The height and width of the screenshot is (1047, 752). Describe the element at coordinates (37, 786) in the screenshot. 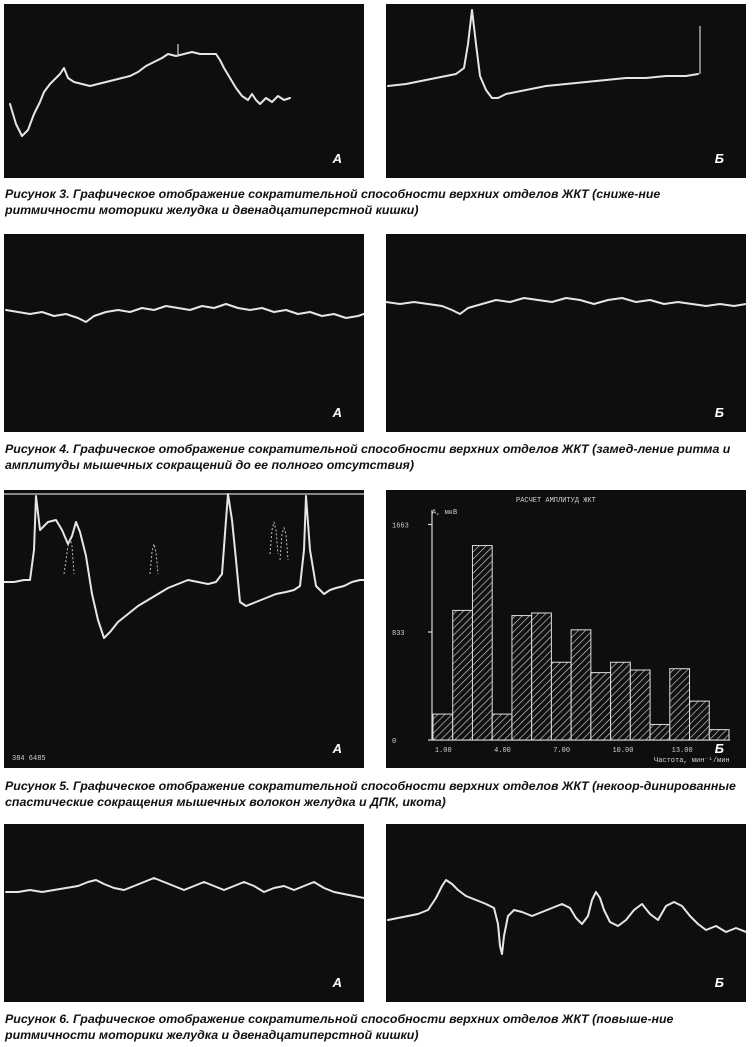

I see `figure5-caption-title: Рисунок 5.` at that location.